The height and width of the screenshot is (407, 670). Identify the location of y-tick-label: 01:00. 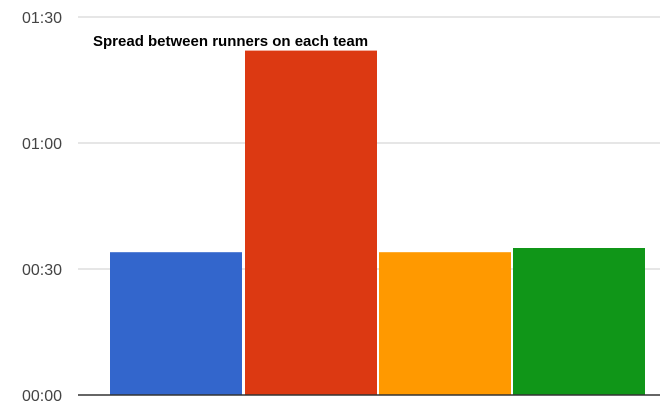
(42, 144).